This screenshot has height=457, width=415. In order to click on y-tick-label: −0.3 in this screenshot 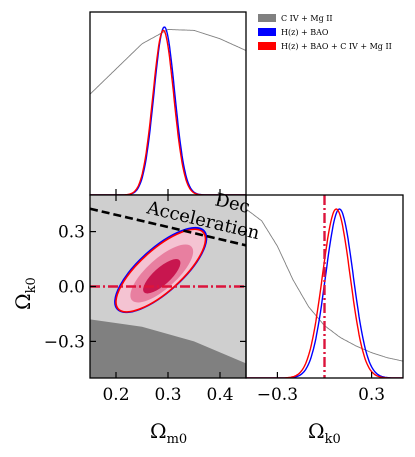, I will do `click(64, 342)`.